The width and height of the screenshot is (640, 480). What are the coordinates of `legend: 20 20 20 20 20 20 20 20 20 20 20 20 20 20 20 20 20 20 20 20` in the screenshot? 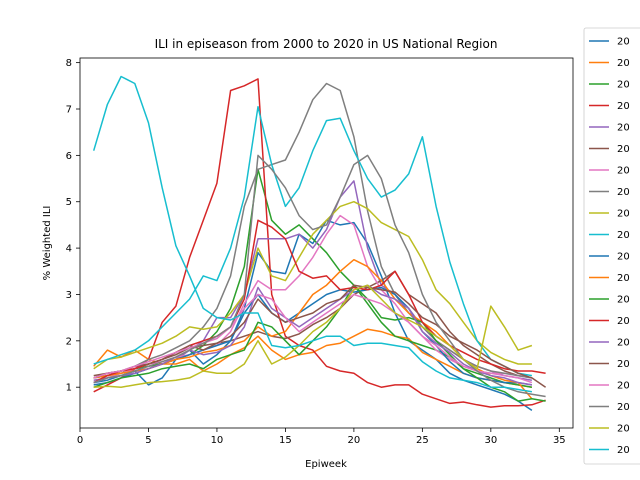 It's located at (611, 246).